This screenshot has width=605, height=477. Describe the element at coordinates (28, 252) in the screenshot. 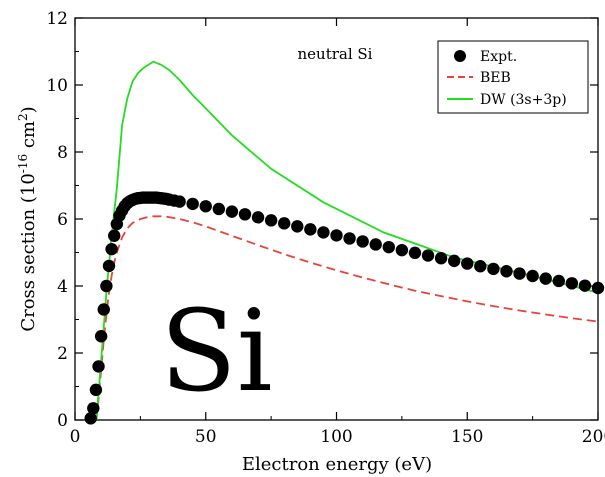

I see `y-axis-title-prefix: Cross section (10` at that location.